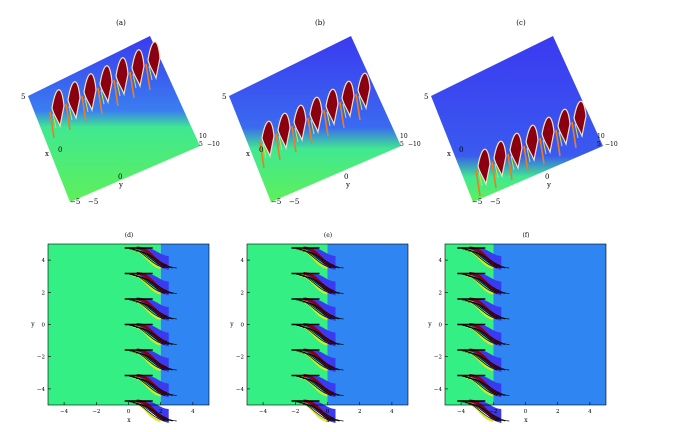  What do you see at coordinates (426, 97) in the screenshot?
I see `panel-c-tick-5: 5` at bounding box center [426, 97].